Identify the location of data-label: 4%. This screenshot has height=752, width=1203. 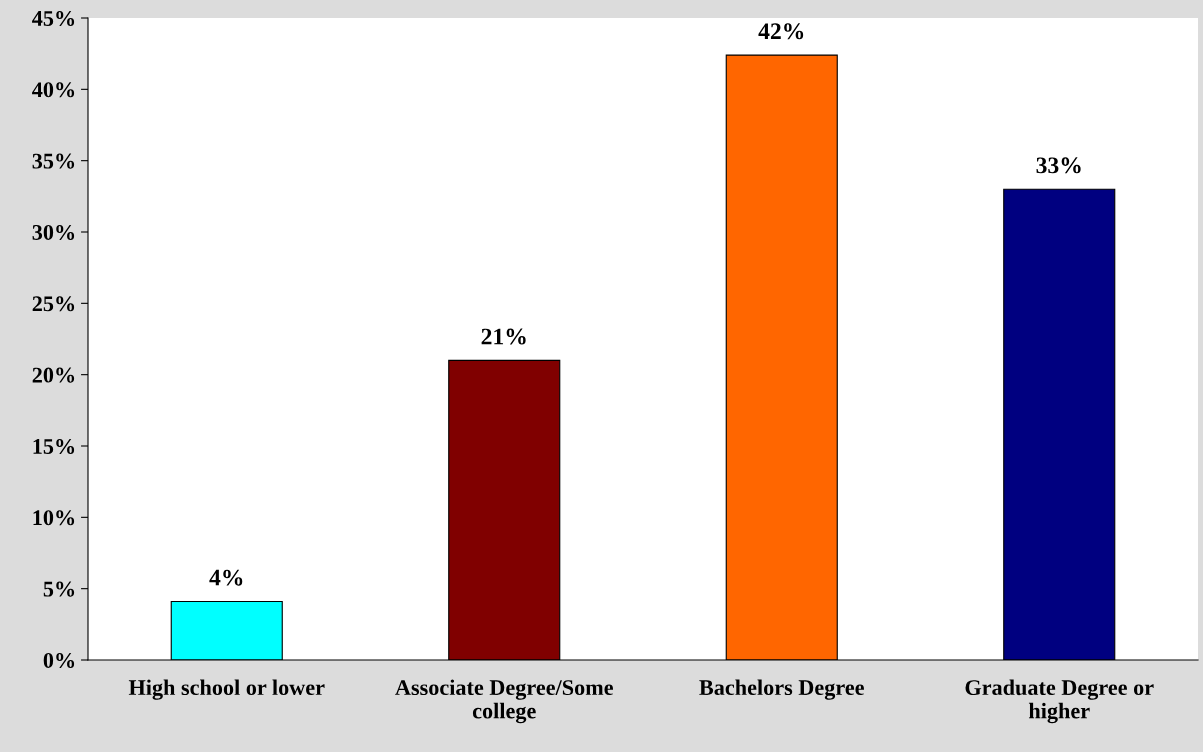
(226, 577).